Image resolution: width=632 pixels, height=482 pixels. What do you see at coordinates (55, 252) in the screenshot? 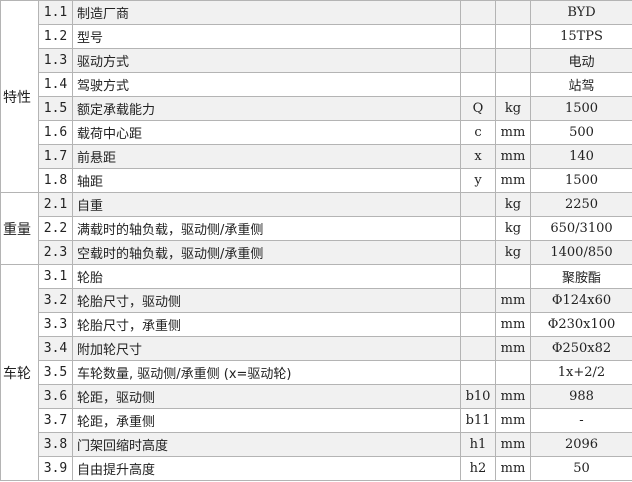
I see `item-number: 2.3` at bounding box center [55, 252].